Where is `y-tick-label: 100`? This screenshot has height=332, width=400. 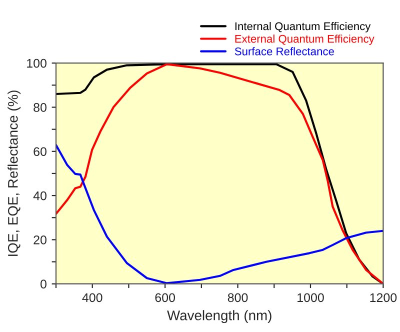
y-tick-label: 100 is located at coordinates (36, 63).